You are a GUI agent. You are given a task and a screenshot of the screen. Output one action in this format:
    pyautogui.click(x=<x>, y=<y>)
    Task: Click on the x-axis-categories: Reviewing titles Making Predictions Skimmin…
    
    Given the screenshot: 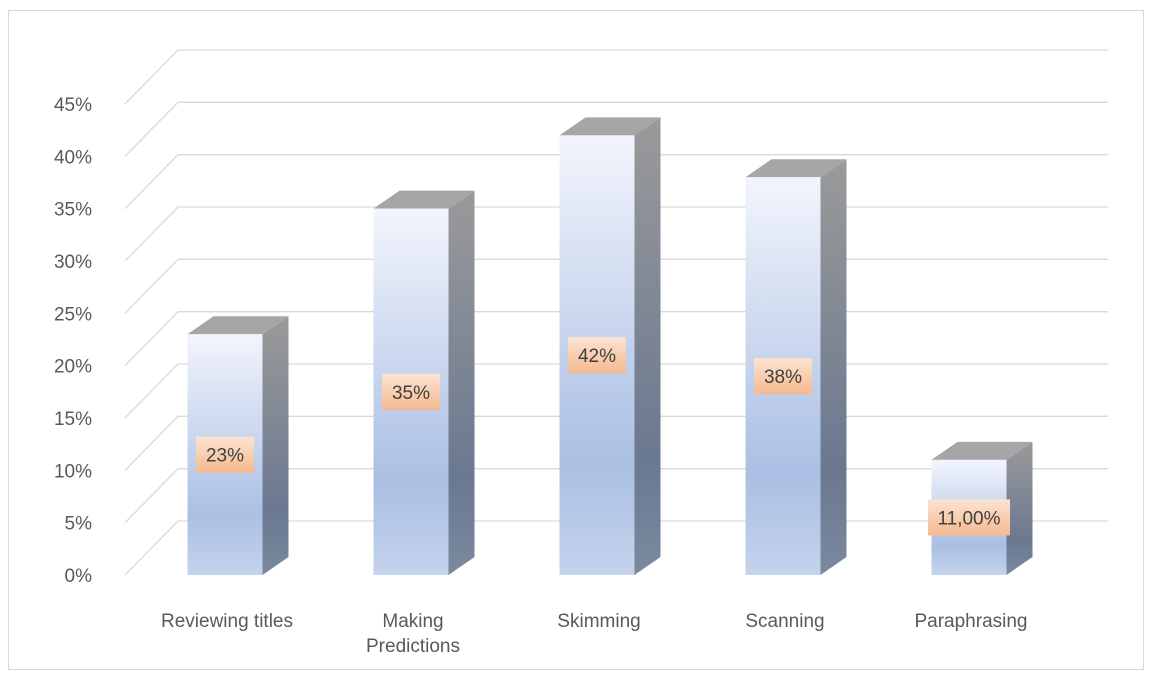 What is the action you would take?
    pyautogui.click(x=594, y=634)
    